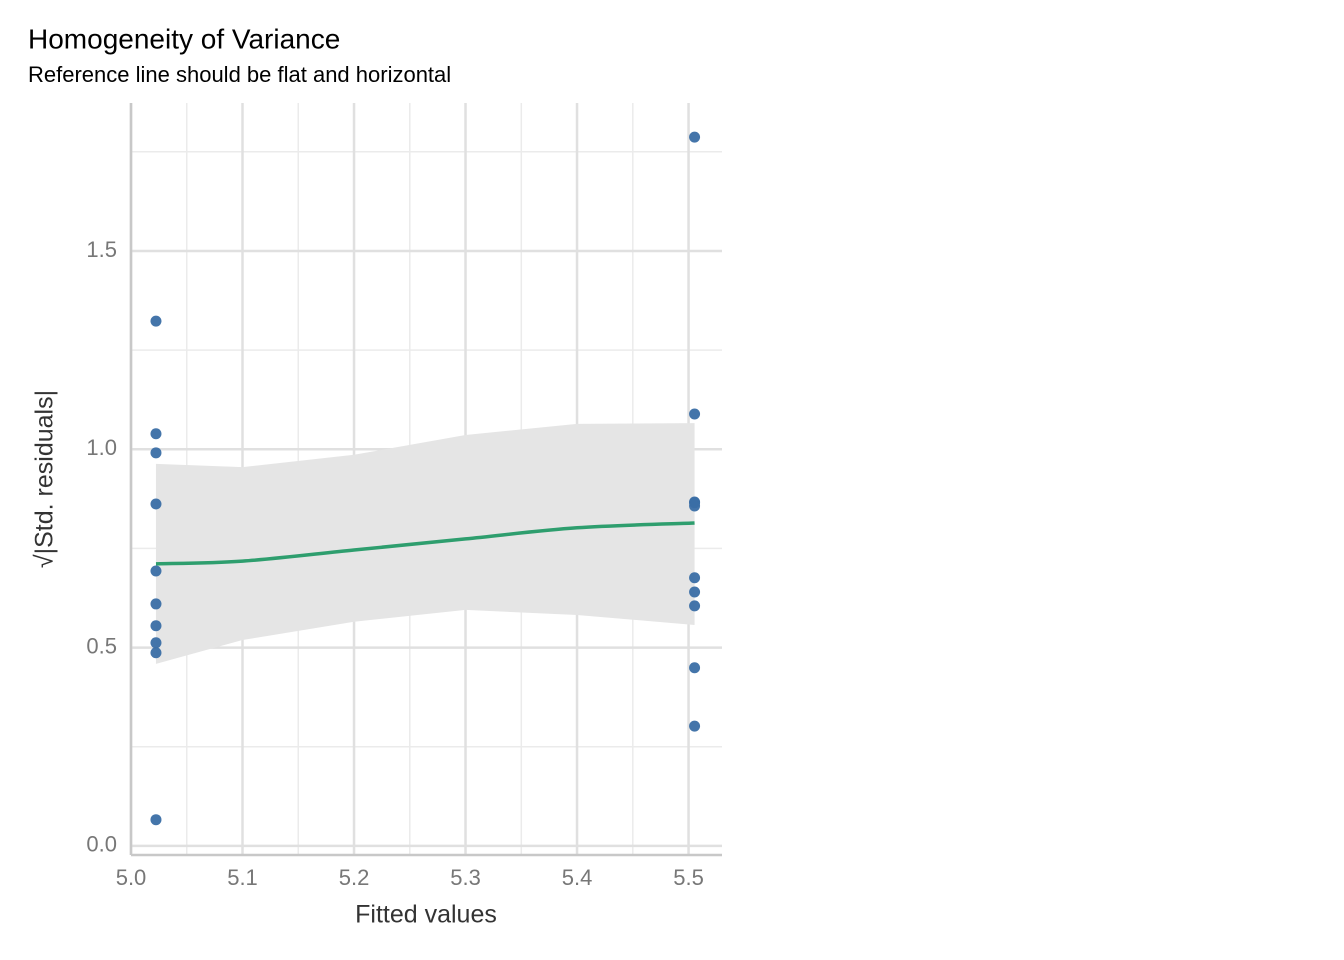  Describe the element at coordinates (101, 844) in the screenshot. I see `y-tick-label: 0.0` at that location.